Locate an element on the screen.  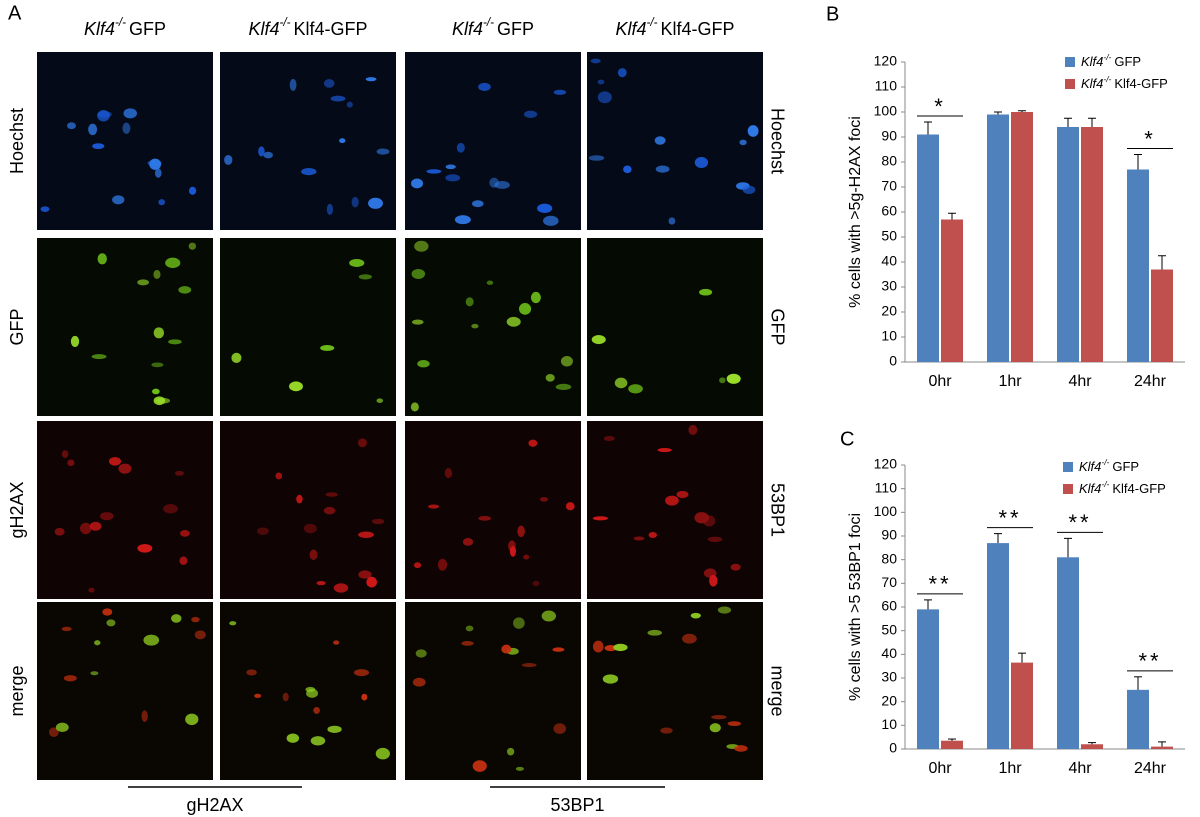
y-tick-label: 40 is located at coordinates (889, 261).